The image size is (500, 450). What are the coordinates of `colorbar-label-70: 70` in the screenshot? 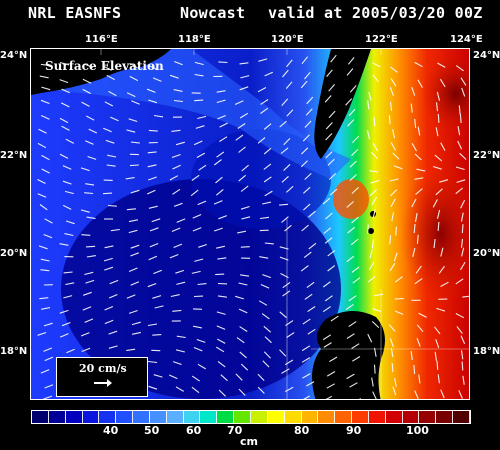 It's located at (235, 430).